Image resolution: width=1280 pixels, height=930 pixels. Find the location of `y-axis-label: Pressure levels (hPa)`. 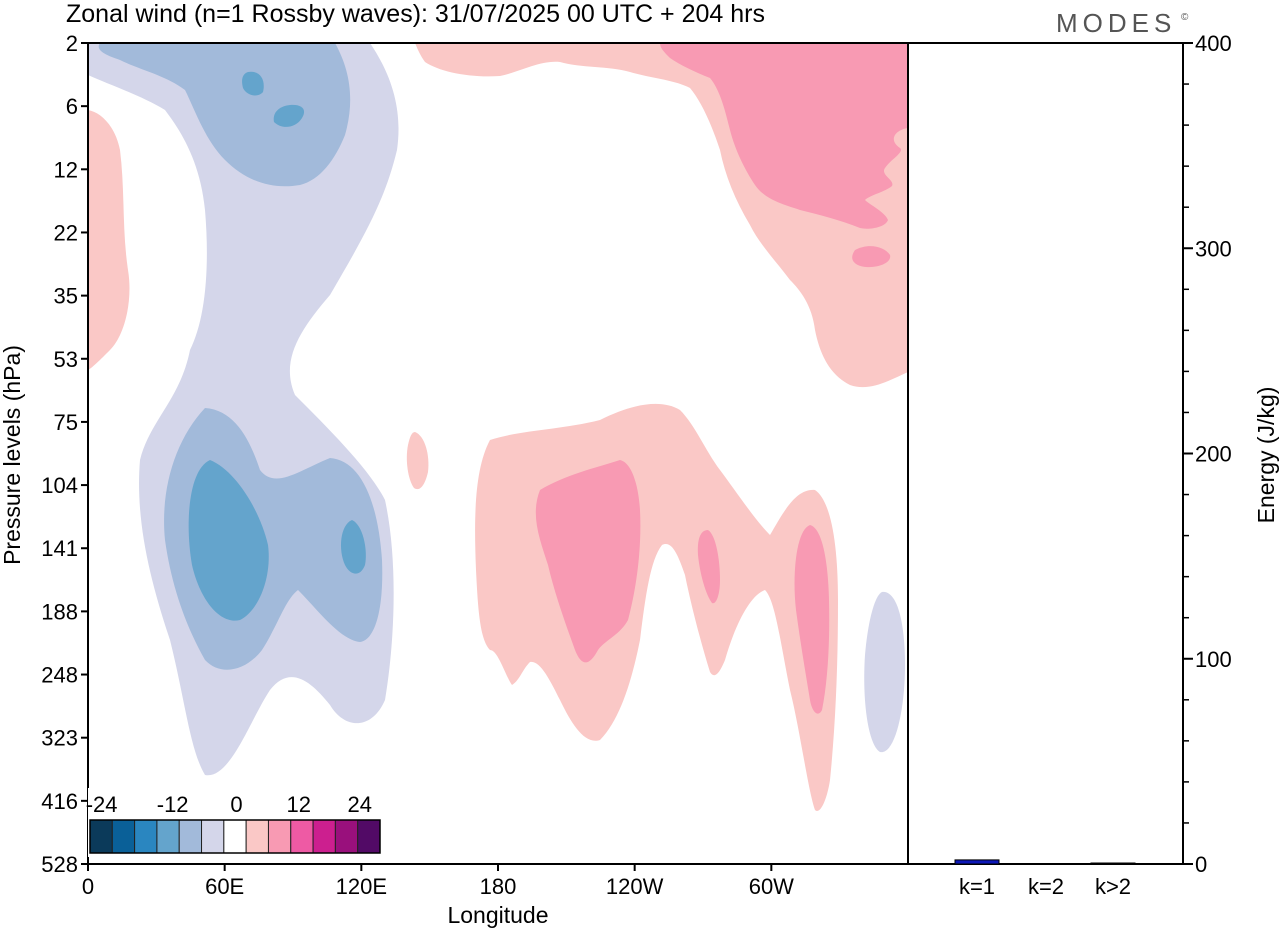

y-axis-label: Pressure levels (hPa) is located at coordinates (12, 455).